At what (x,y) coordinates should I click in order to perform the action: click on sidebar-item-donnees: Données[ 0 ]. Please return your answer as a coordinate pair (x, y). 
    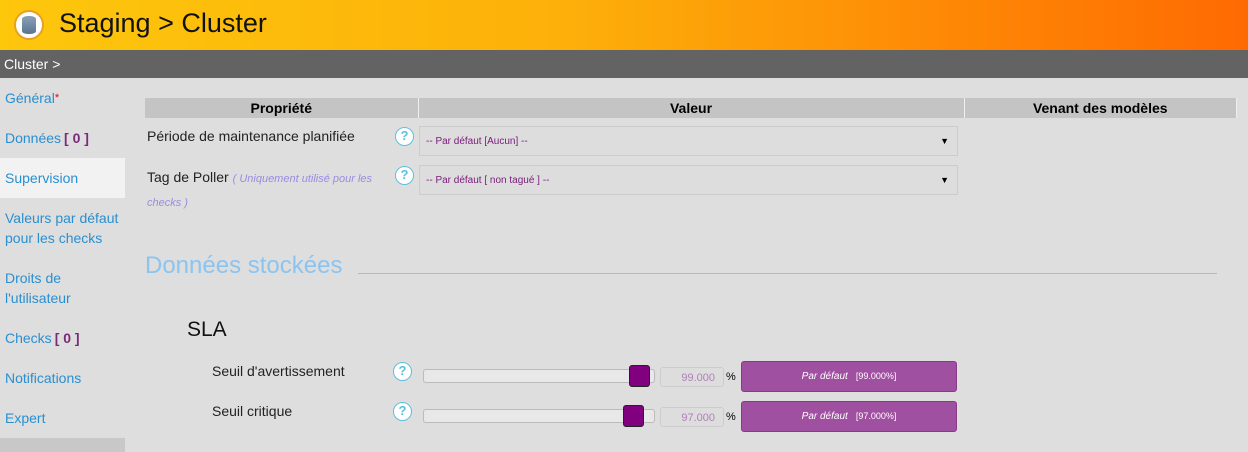
    Looking at the image, I should click on (62, 138).